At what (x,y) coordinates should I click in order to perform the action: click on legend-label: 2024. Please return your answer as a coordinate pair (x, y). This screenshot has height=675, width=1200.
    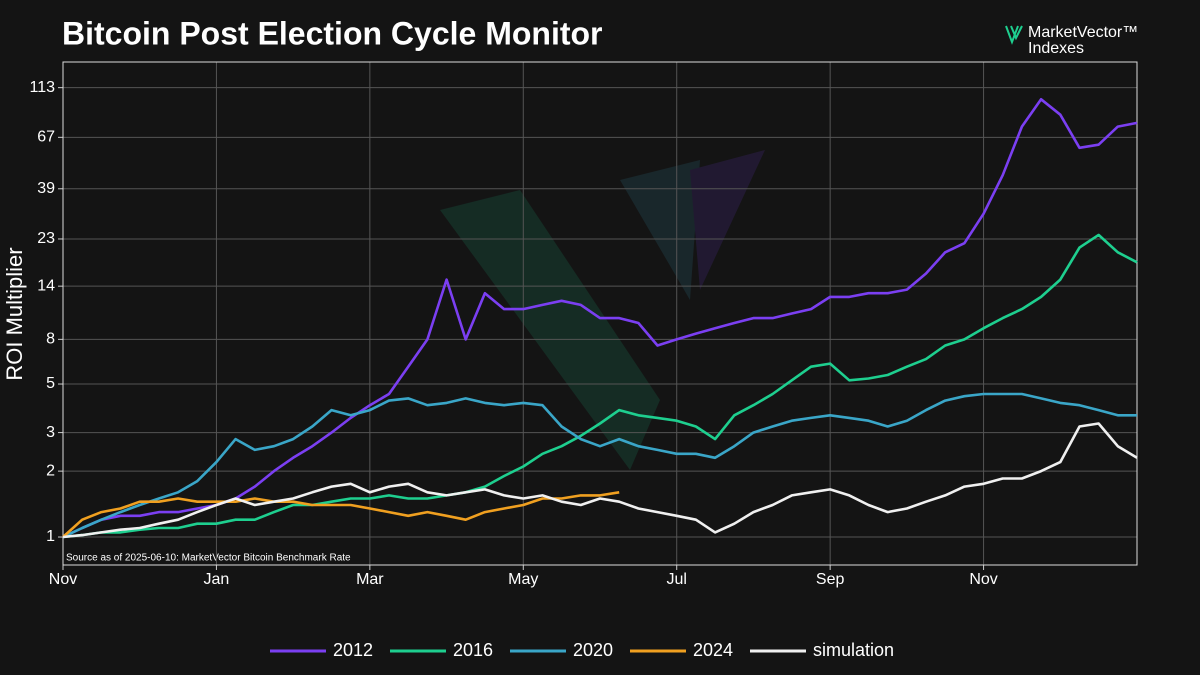
    Looking at the image, I should click on (713, 650).